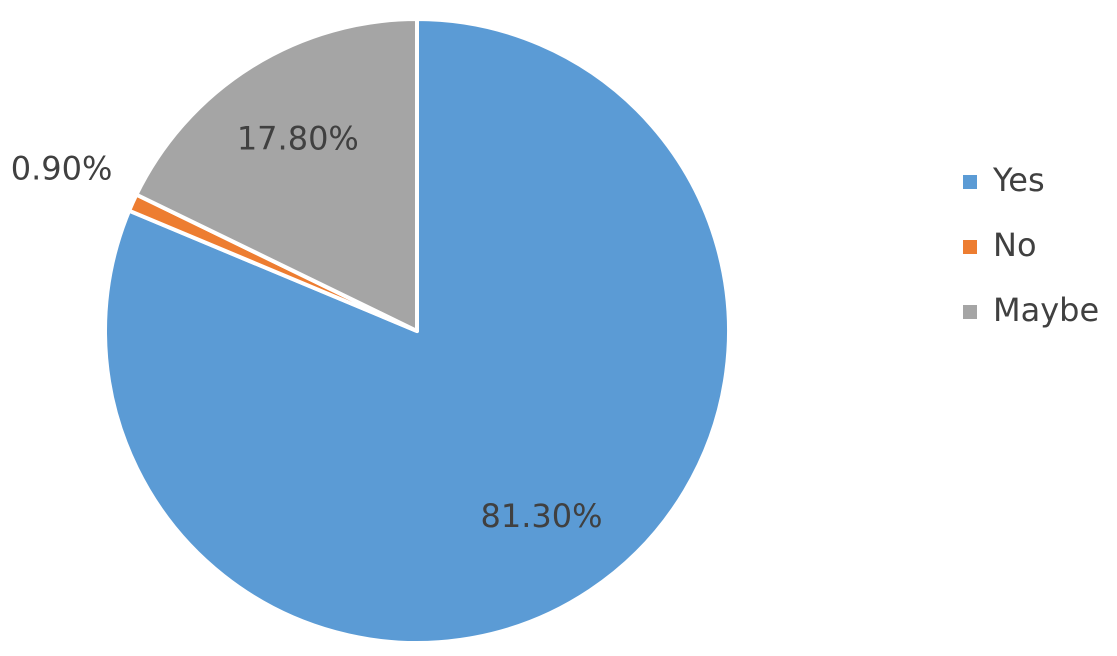  I want to click on legend-label: No, so click(1015, 245).